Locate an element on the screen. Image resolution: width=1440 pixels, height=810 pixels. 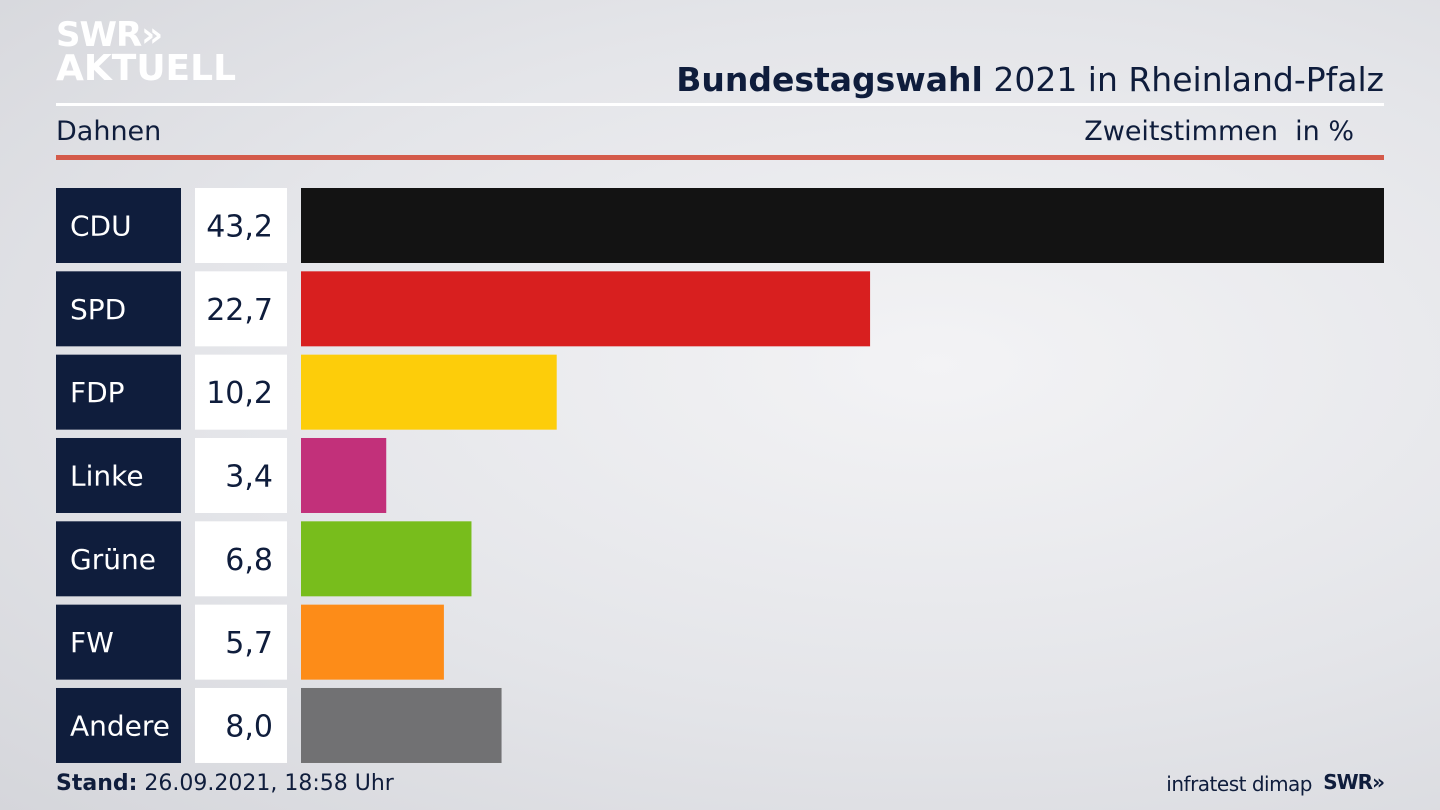
bar-gruene is located at coordinates (386, 559).